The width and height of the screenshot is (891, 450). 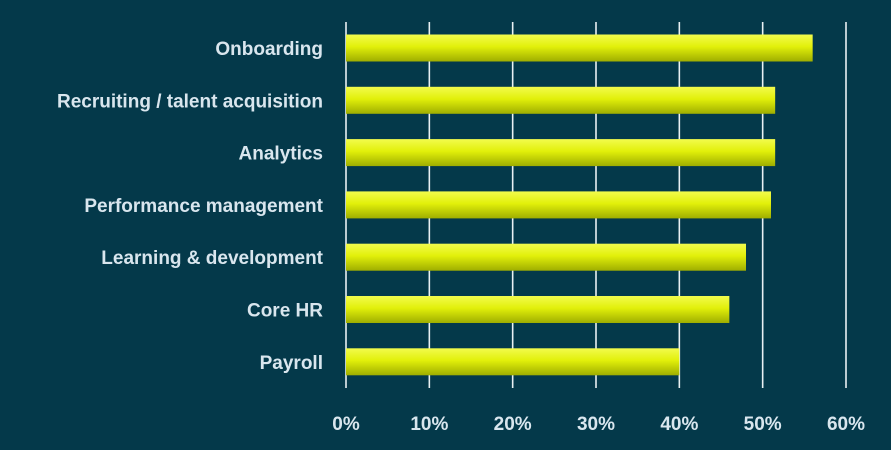 What do you see at coordinates (763, 424) in the screenshot?
I see `x-tick-label: 50%` at bounding box center [763, 424].